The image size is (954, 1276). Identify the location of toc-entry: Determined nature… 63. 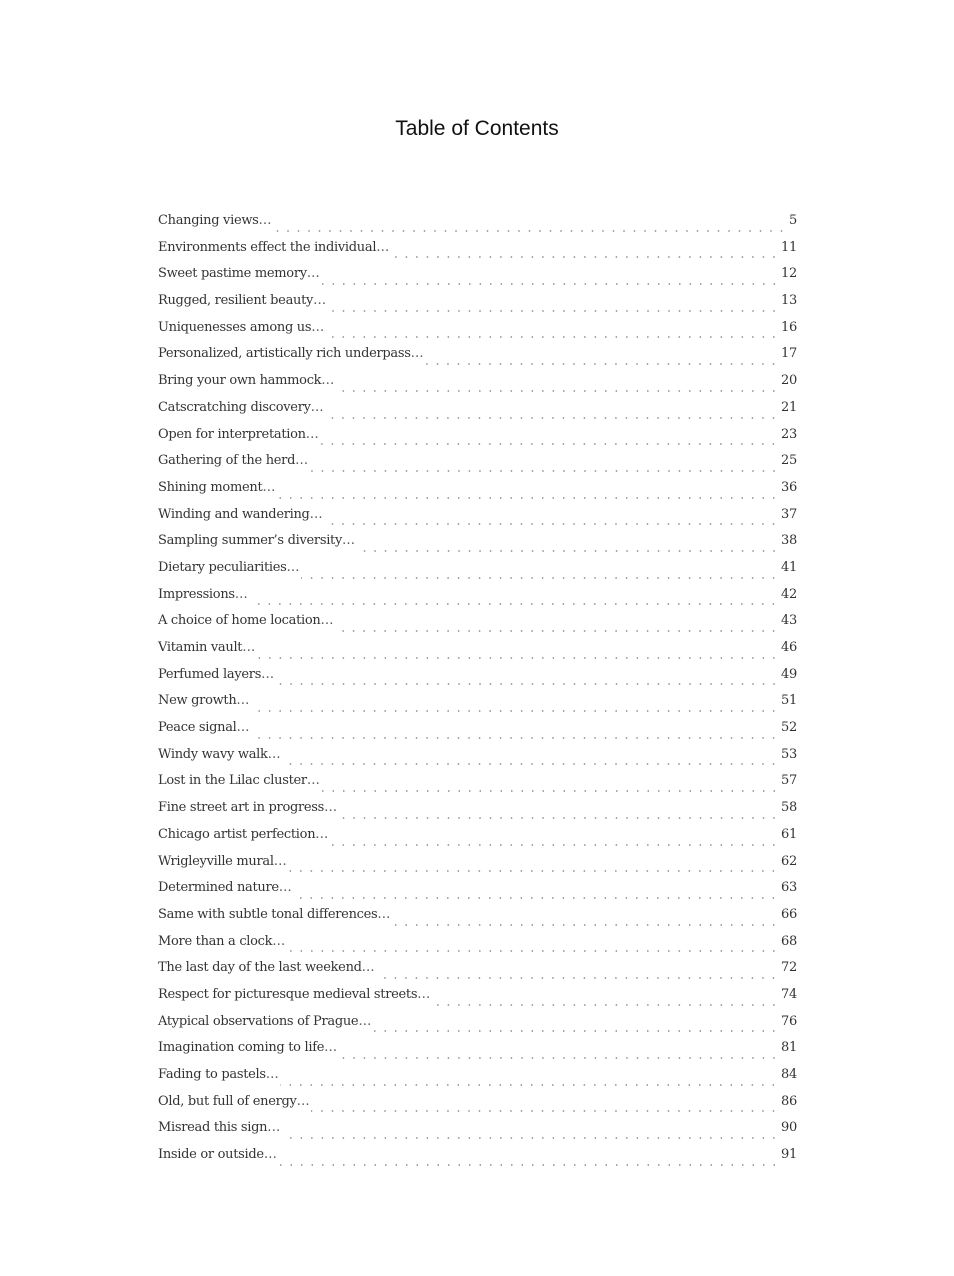
(477, 893).